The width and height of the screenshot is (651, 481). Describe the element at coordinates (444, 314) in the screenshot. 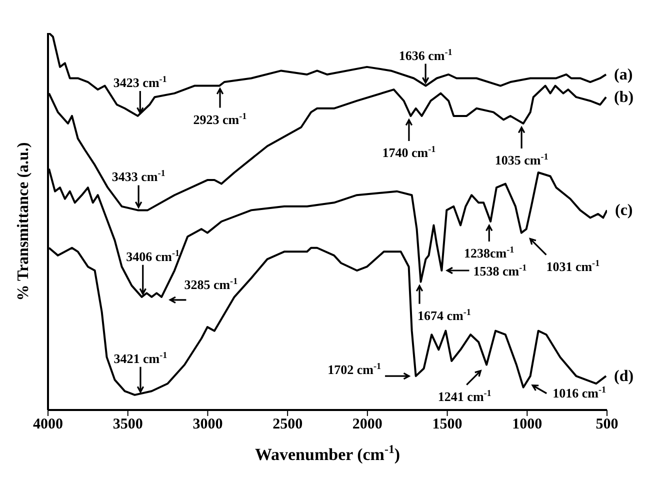

I see `annotation: 1674 cm$^{-1}$` at that location.